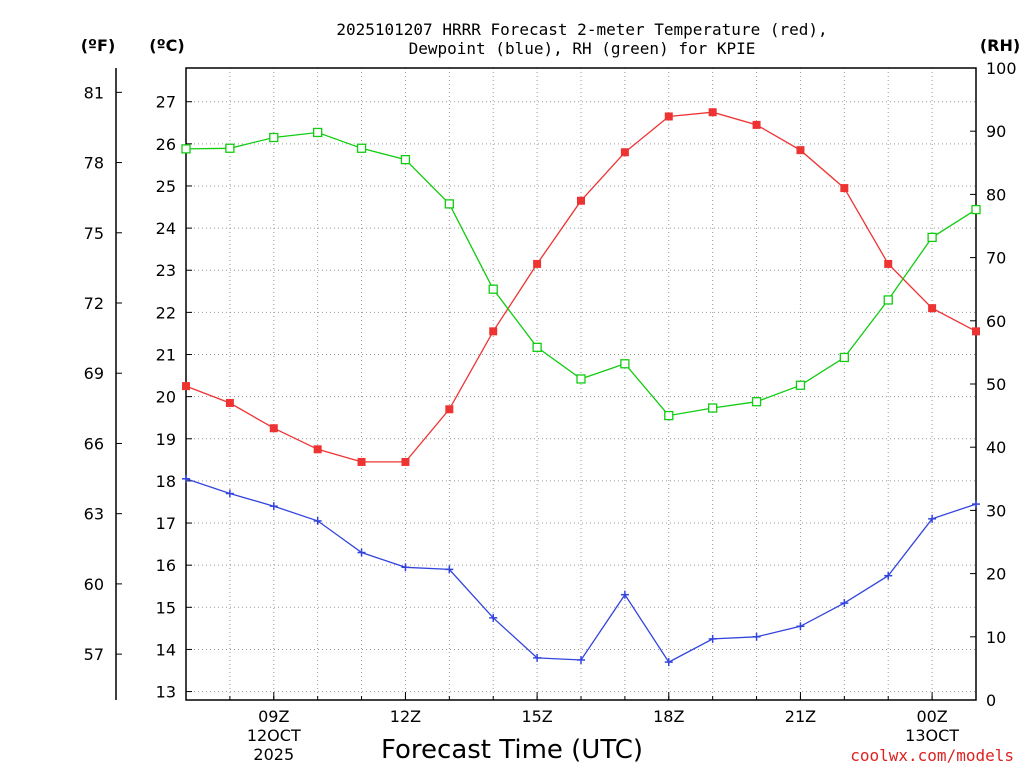 This screenshot has height=768, width=1024. What do you see at coordinates (166, 102) in the screenshot?
I see `celsius-tick-label: 27` at bounding box center [166, 102].